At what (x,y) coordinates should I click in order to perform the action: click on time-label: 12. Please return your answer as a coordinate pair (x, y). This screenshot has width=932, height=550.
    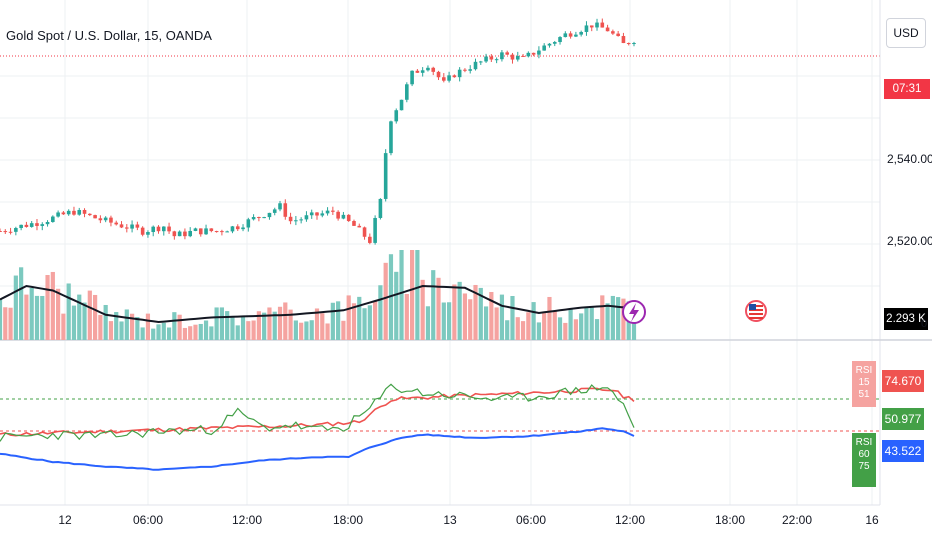
    Looking at the image, I should click on (65, 520).